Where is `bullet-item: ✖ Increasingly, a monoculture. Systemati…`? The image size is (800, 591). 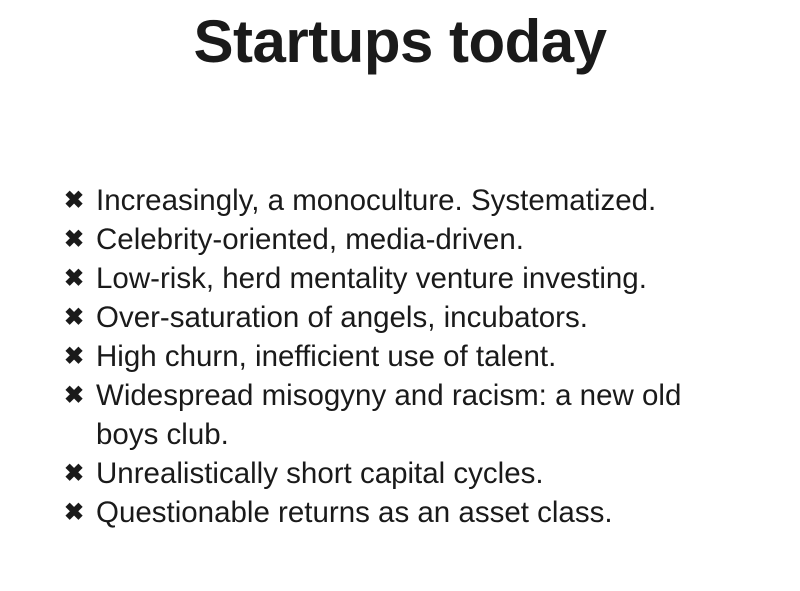 bullet-item: ✖ Increasingly, a monoculture. Systemati… is located at coordinates (414, 200).